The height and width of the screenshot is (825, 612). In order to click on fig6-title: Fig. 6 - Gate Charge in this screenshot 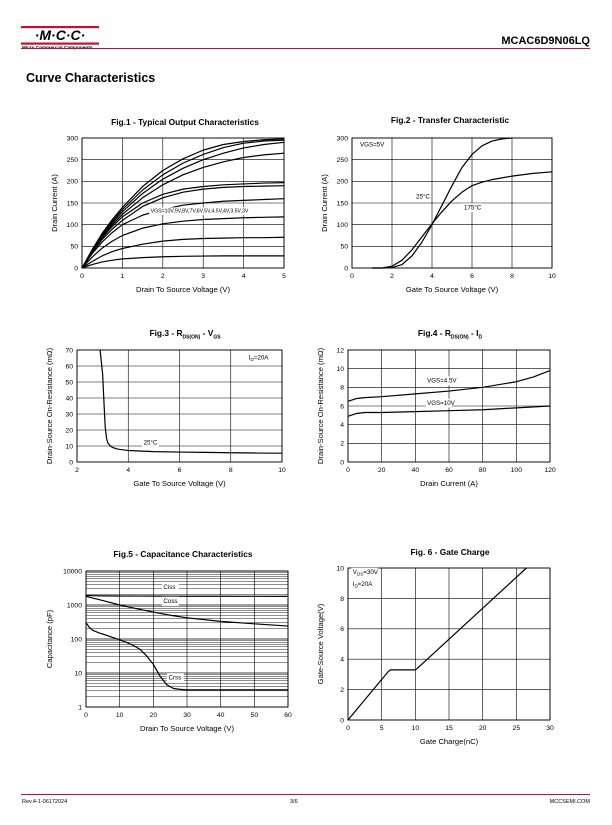, I will do `click(450, 552)`.